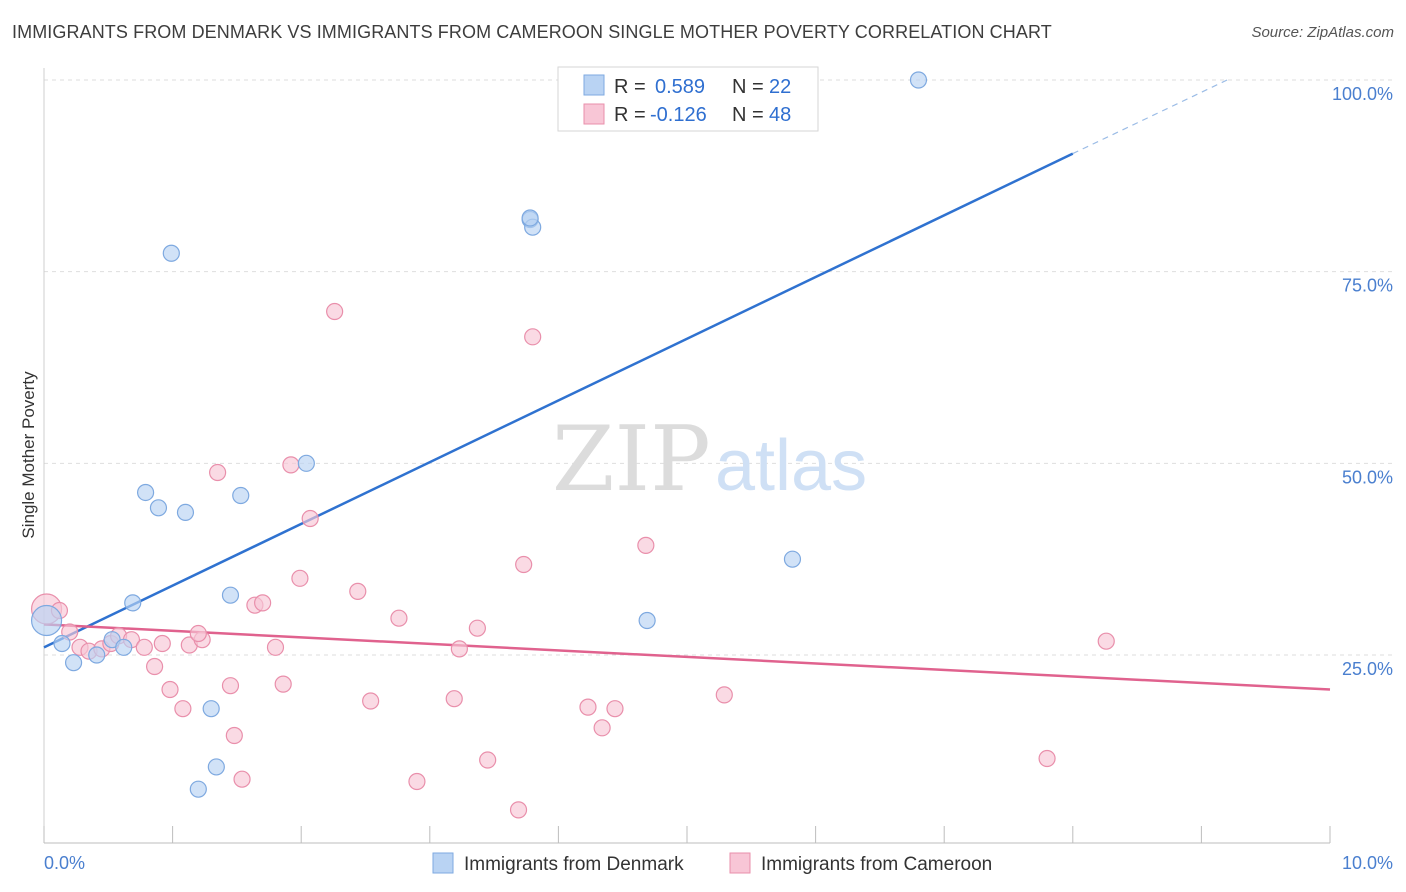 Image resolution: width=1406 pixels, height=892 pixels. I want to click on x-tick-label: 0.0%, so click(64, 863).